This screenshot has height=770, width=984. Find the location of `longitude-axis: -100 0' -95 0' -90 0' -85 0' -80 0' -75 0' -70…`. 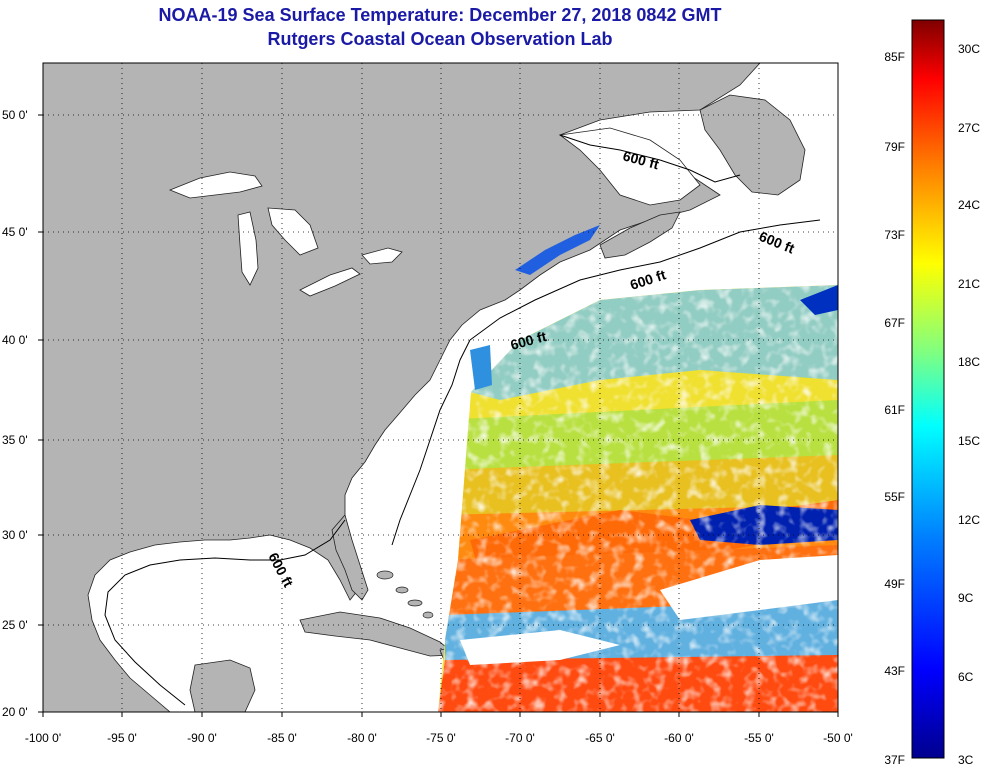

longitude-axis: -100 0' -95 0' -90 0' -85 0' -80 0' -75 0' -70… is located at coordinates (439, 728).